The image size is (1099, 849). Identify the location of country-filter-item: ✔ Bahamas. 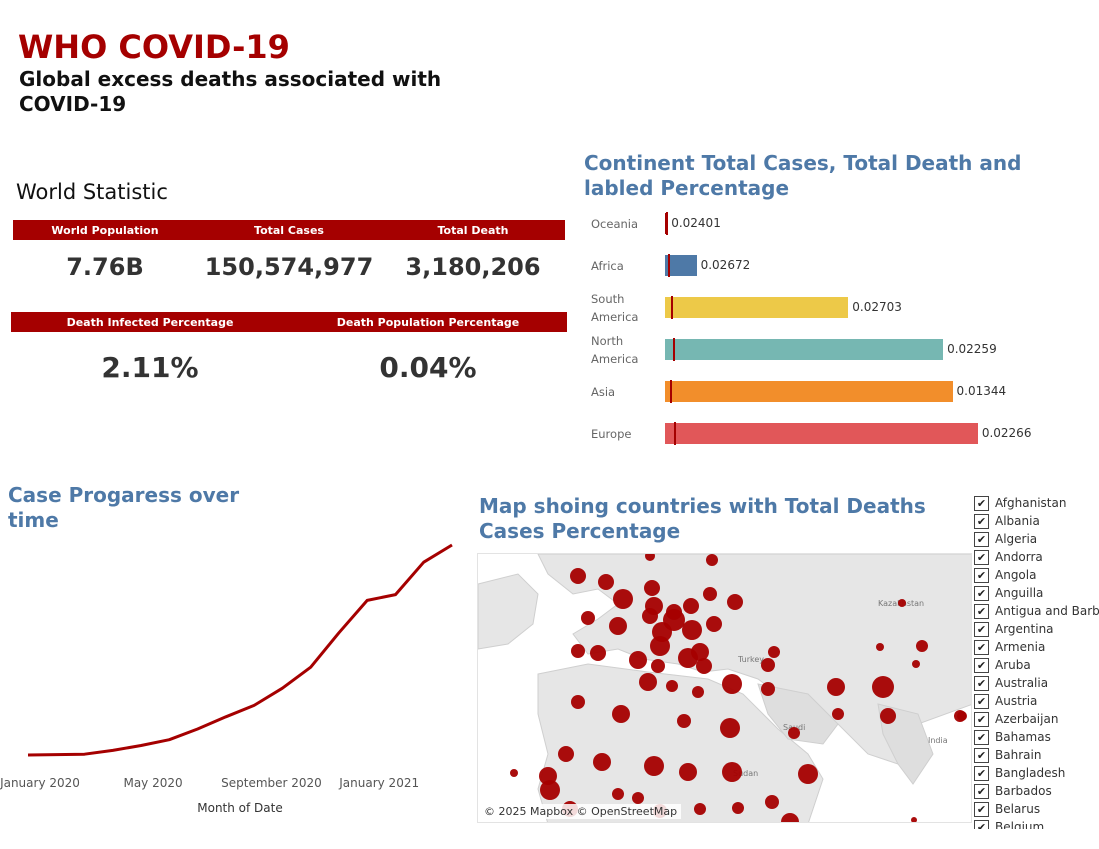
(1036, 737).